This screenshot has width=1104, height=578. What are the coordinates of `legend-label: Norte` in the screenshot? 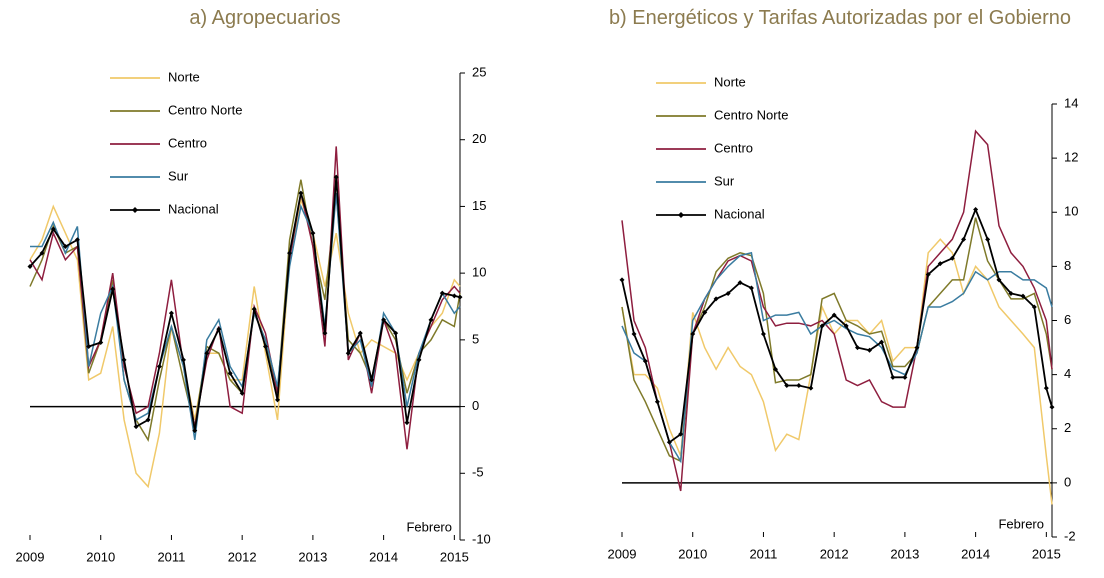 It's located at (184, 76).